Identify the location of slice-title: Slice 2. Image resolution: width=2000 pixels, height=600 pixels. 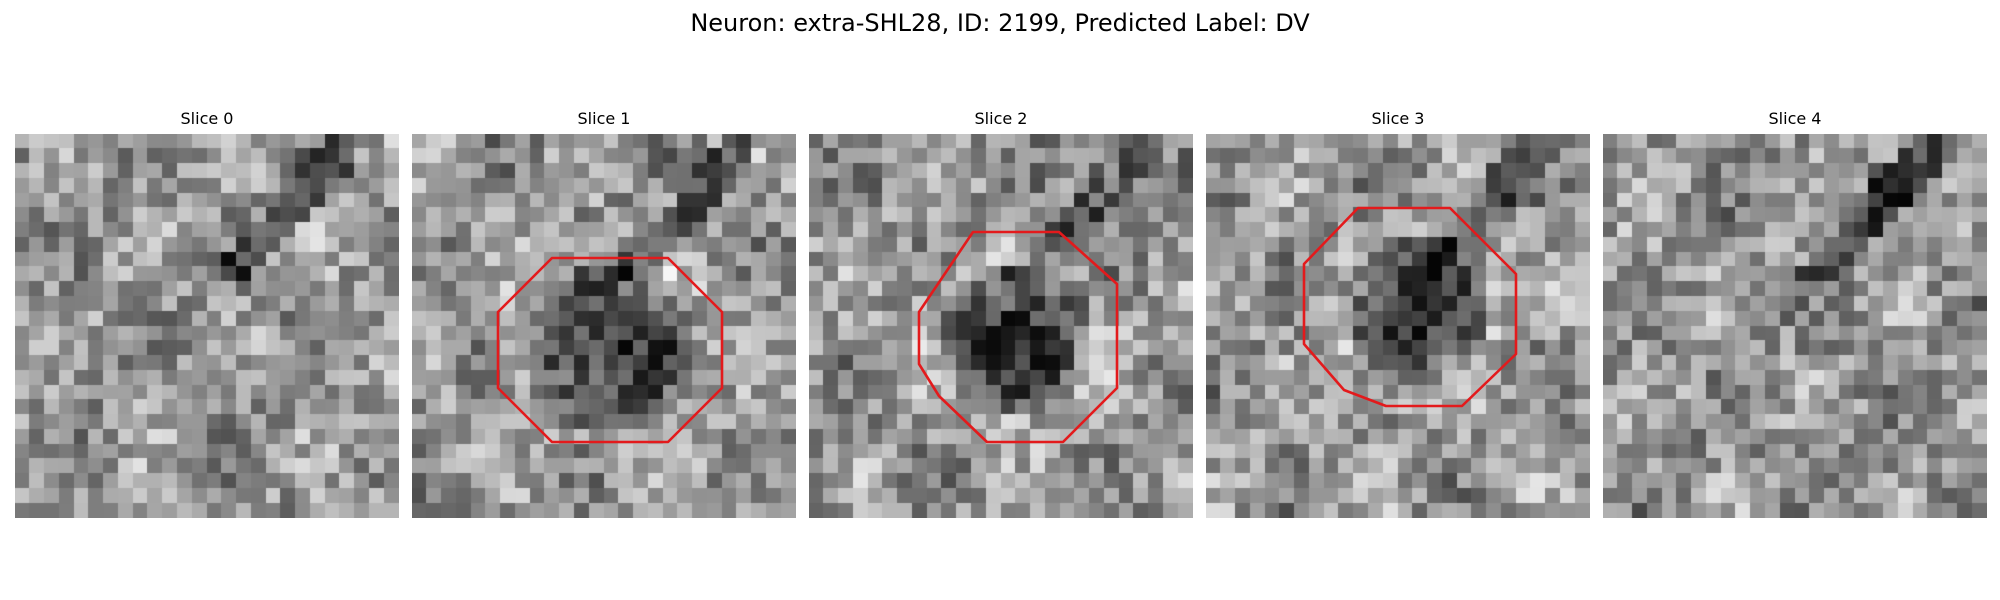
(1001, 118).